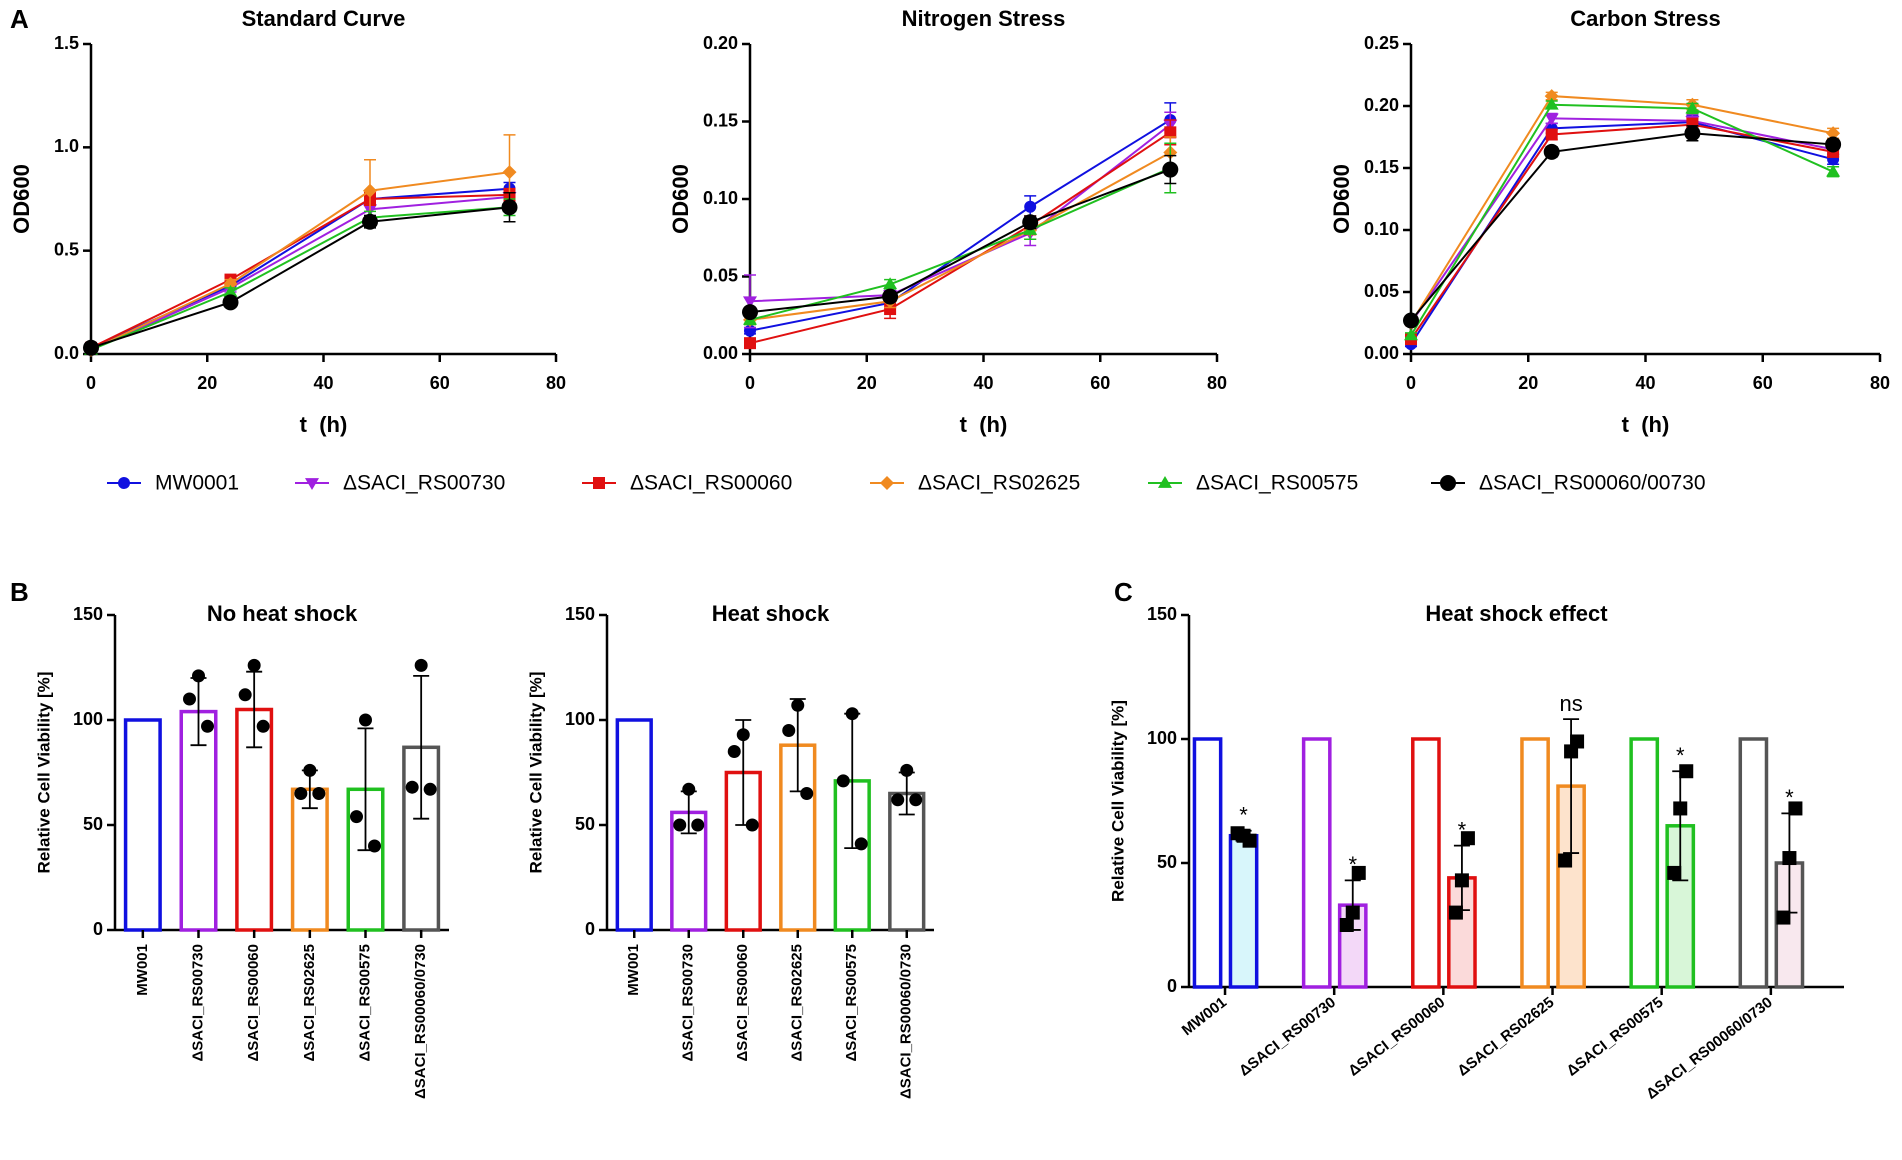 This screenshot has width=1902, height=1160. What do you see at coordinates (1162, 738) in the screenshot?
I see `y-tick-label: 100` at bounding box center [1162, 738].